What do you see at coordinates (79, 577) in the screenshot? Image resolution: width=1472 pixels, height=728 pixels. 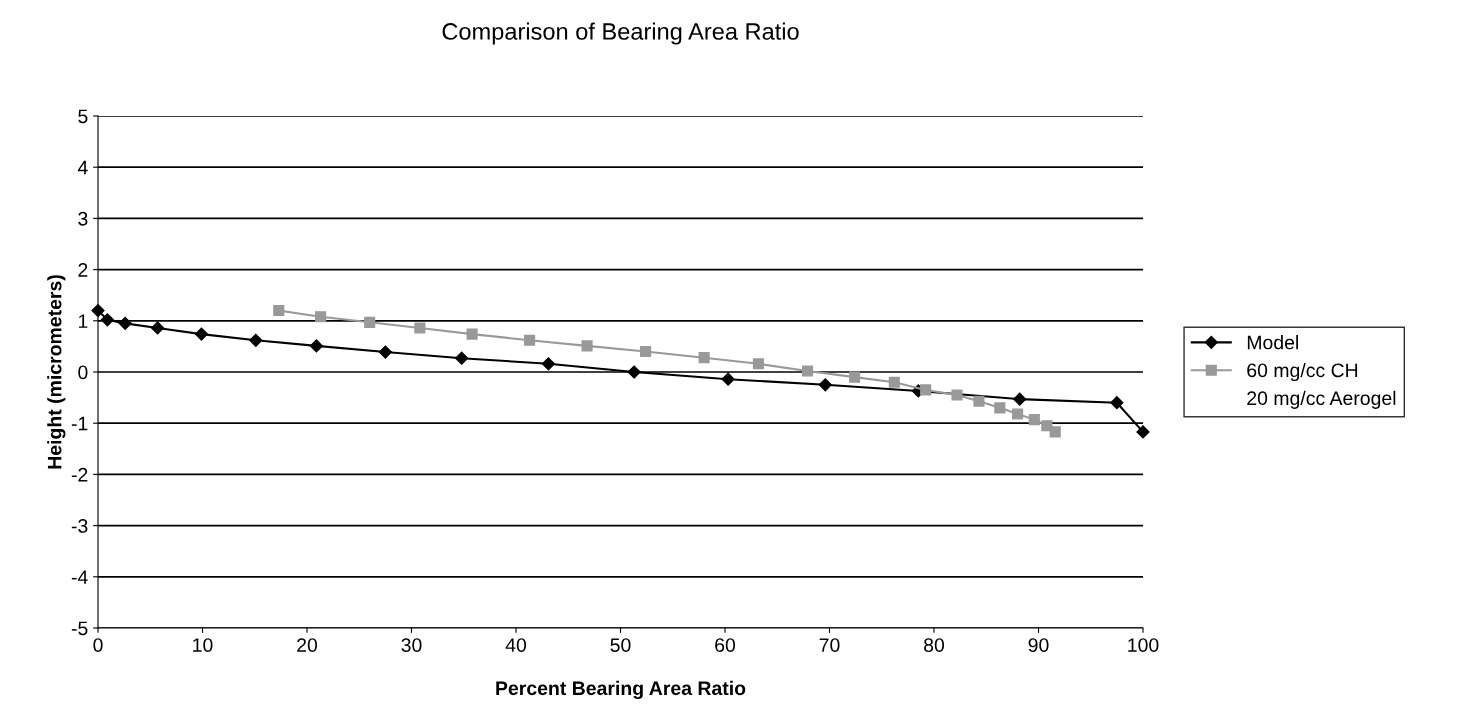 I see `y-tick-label: -4` at bounding box center [79, 577].